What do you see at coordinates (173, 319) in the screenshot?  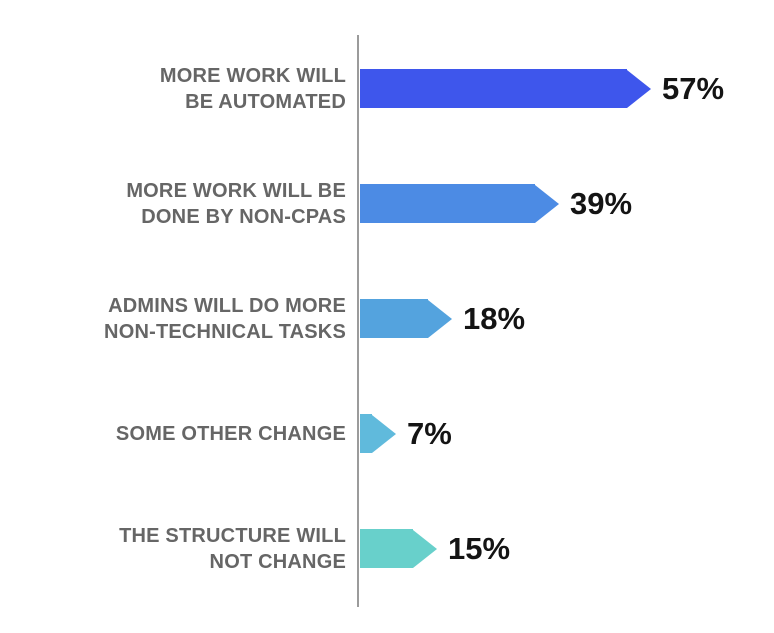 I see `category-label: ADMINS WILL DO MORE NON-TECHNICAL TASKS` at bounding box center [173, 319].